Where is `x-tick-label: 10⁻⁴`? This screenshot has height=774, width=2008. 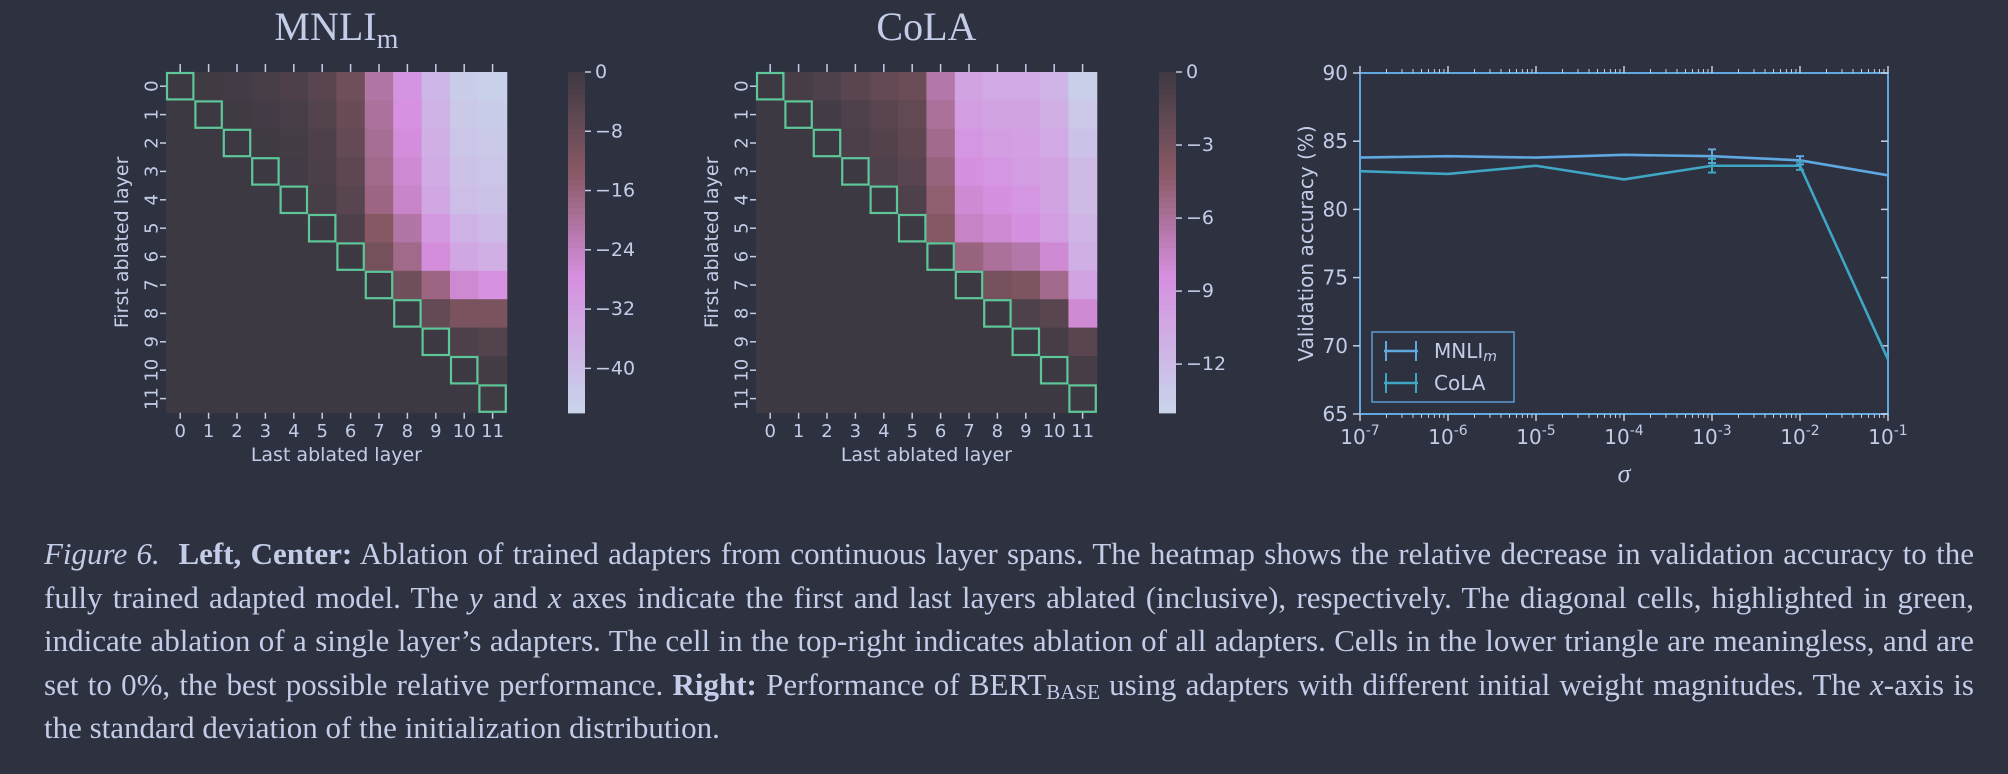 x-tick-label: 10⁻⁴ is located at coordinates (1624, 436).